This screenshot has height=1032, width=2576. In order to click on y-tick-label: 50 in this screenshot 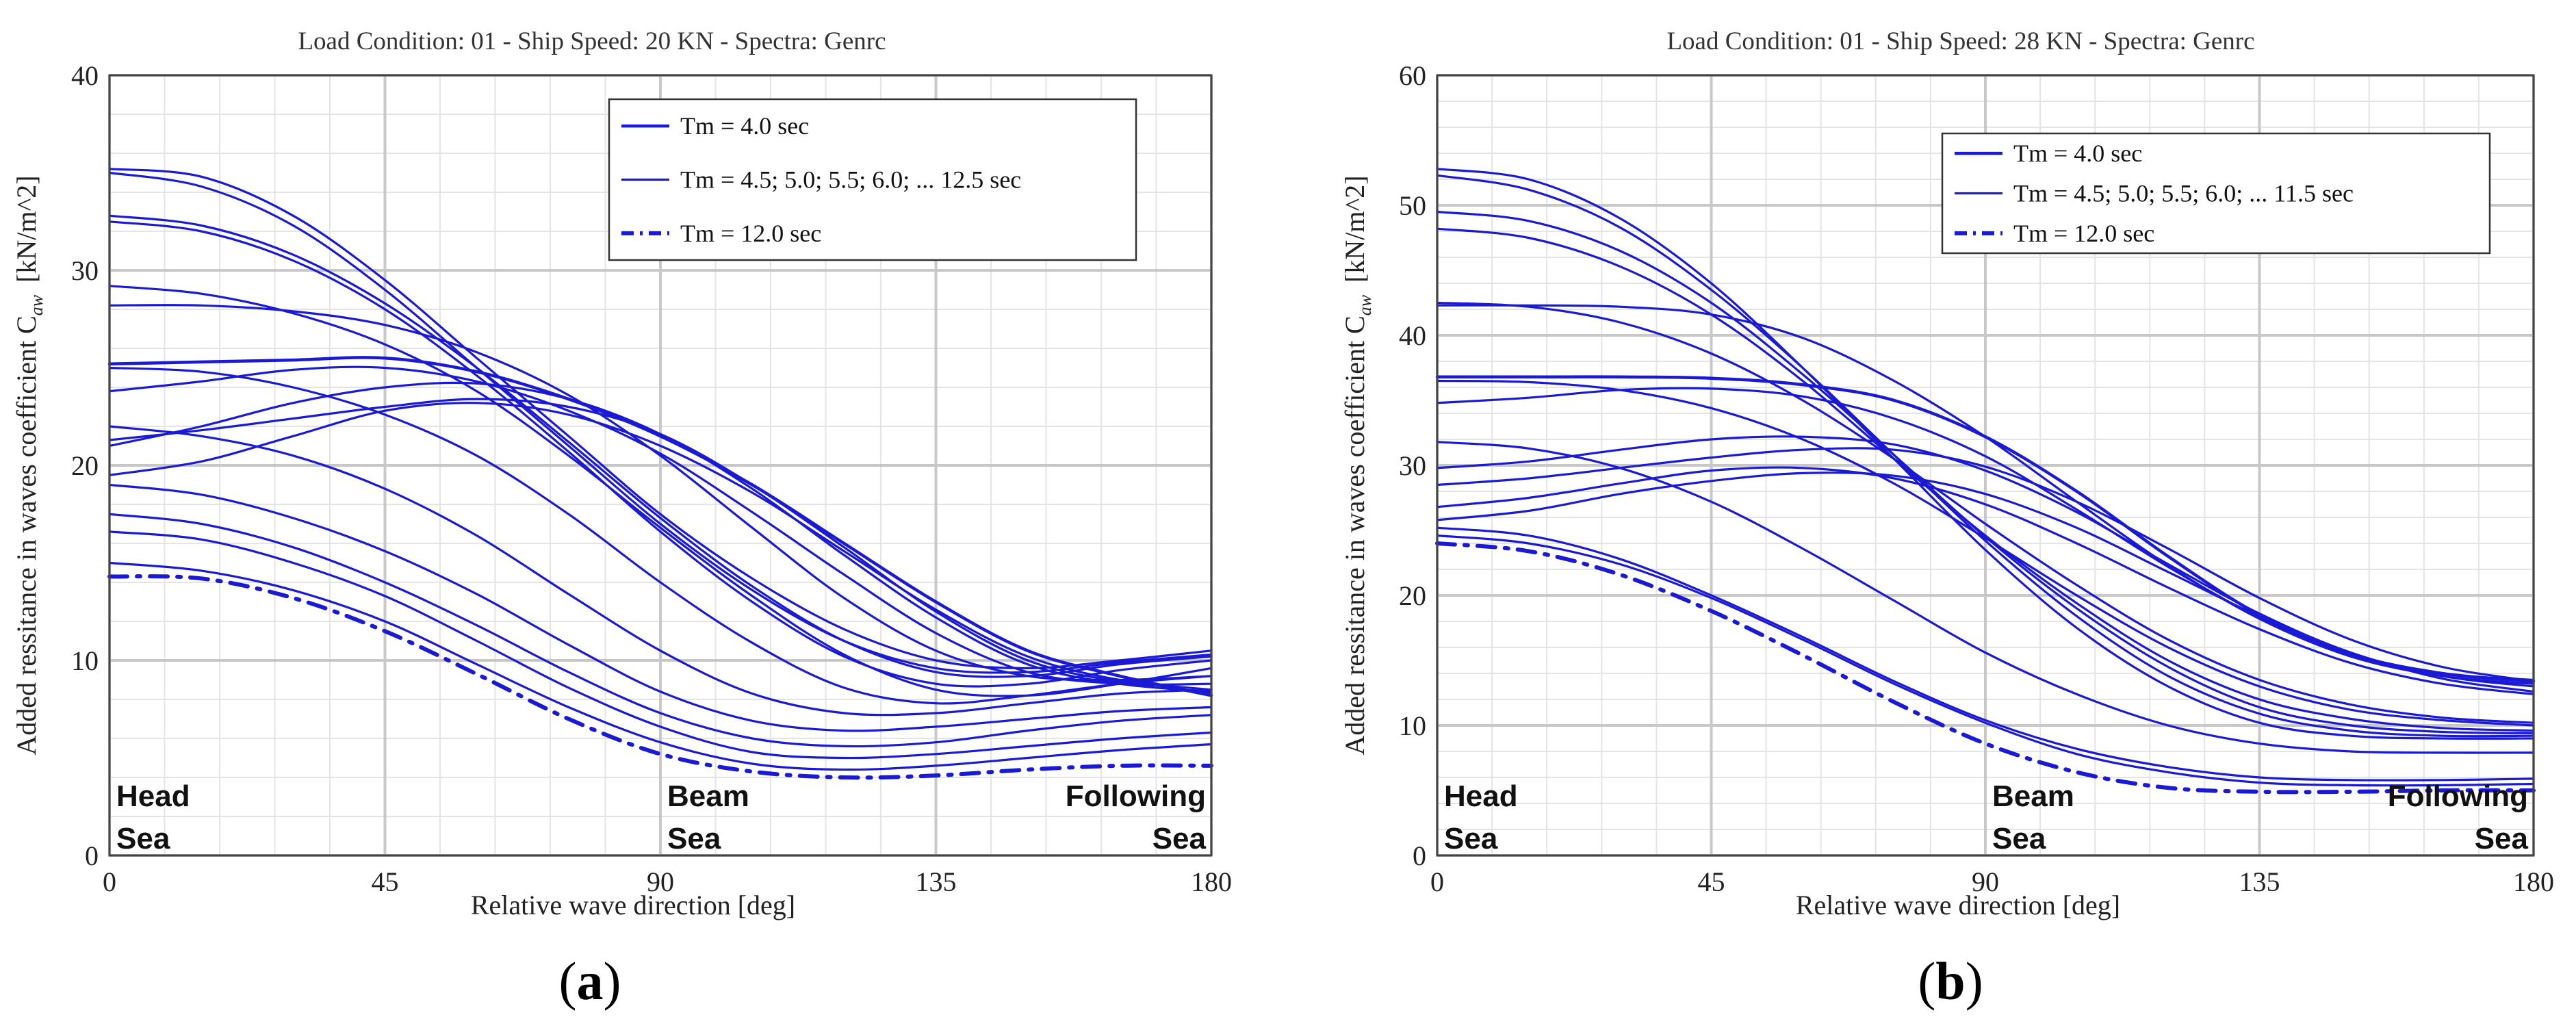, I will do `click(1413, 205)`.